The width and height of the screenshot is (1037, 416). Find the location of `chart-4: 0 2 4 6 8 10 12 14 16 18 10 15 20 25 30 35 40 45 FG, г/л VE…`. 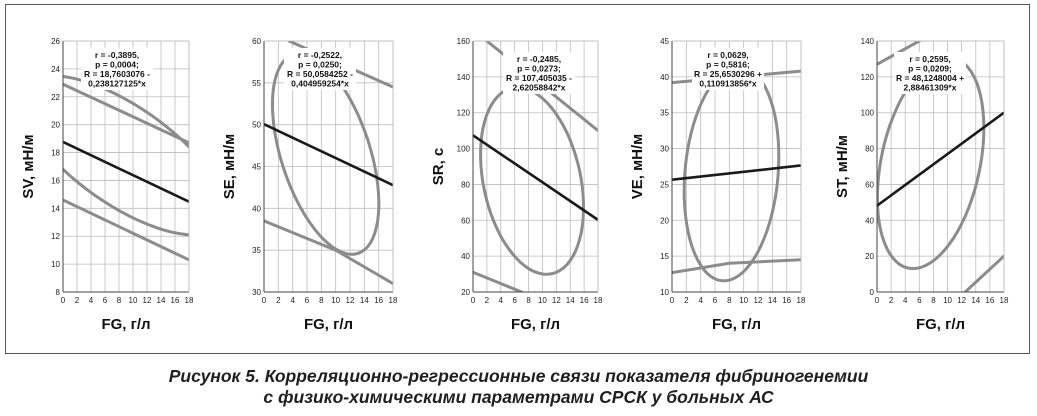

chart-4: 0 2 4 6 8 10 12 14 16 18 10 15 20 25 30 35 40 45 FG, г/л VE… is located at coordinates (717, 185).